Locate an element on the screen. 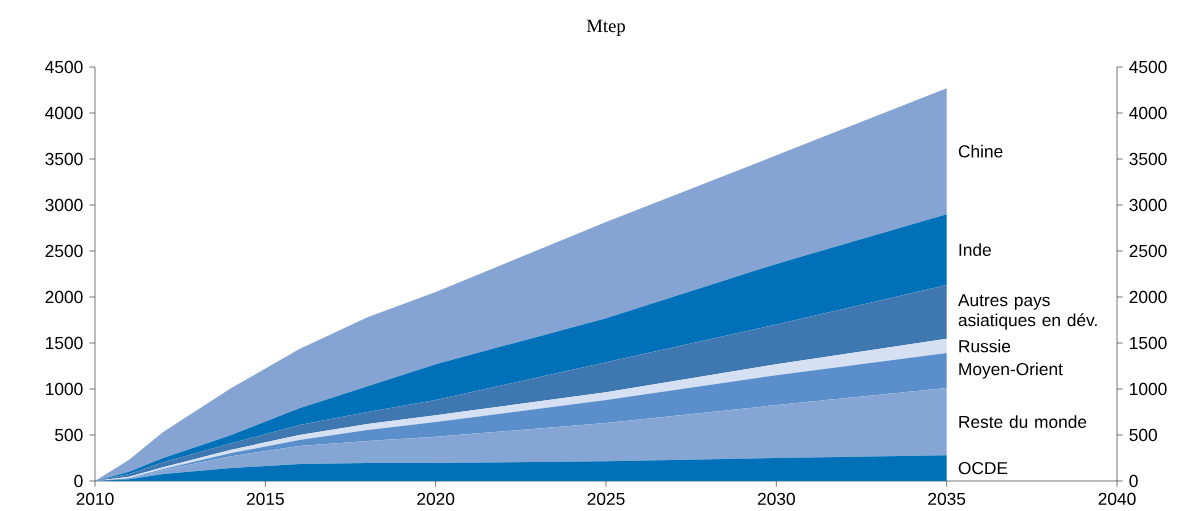  y-tick-label: 3500 is located at coordinates (64, 159).